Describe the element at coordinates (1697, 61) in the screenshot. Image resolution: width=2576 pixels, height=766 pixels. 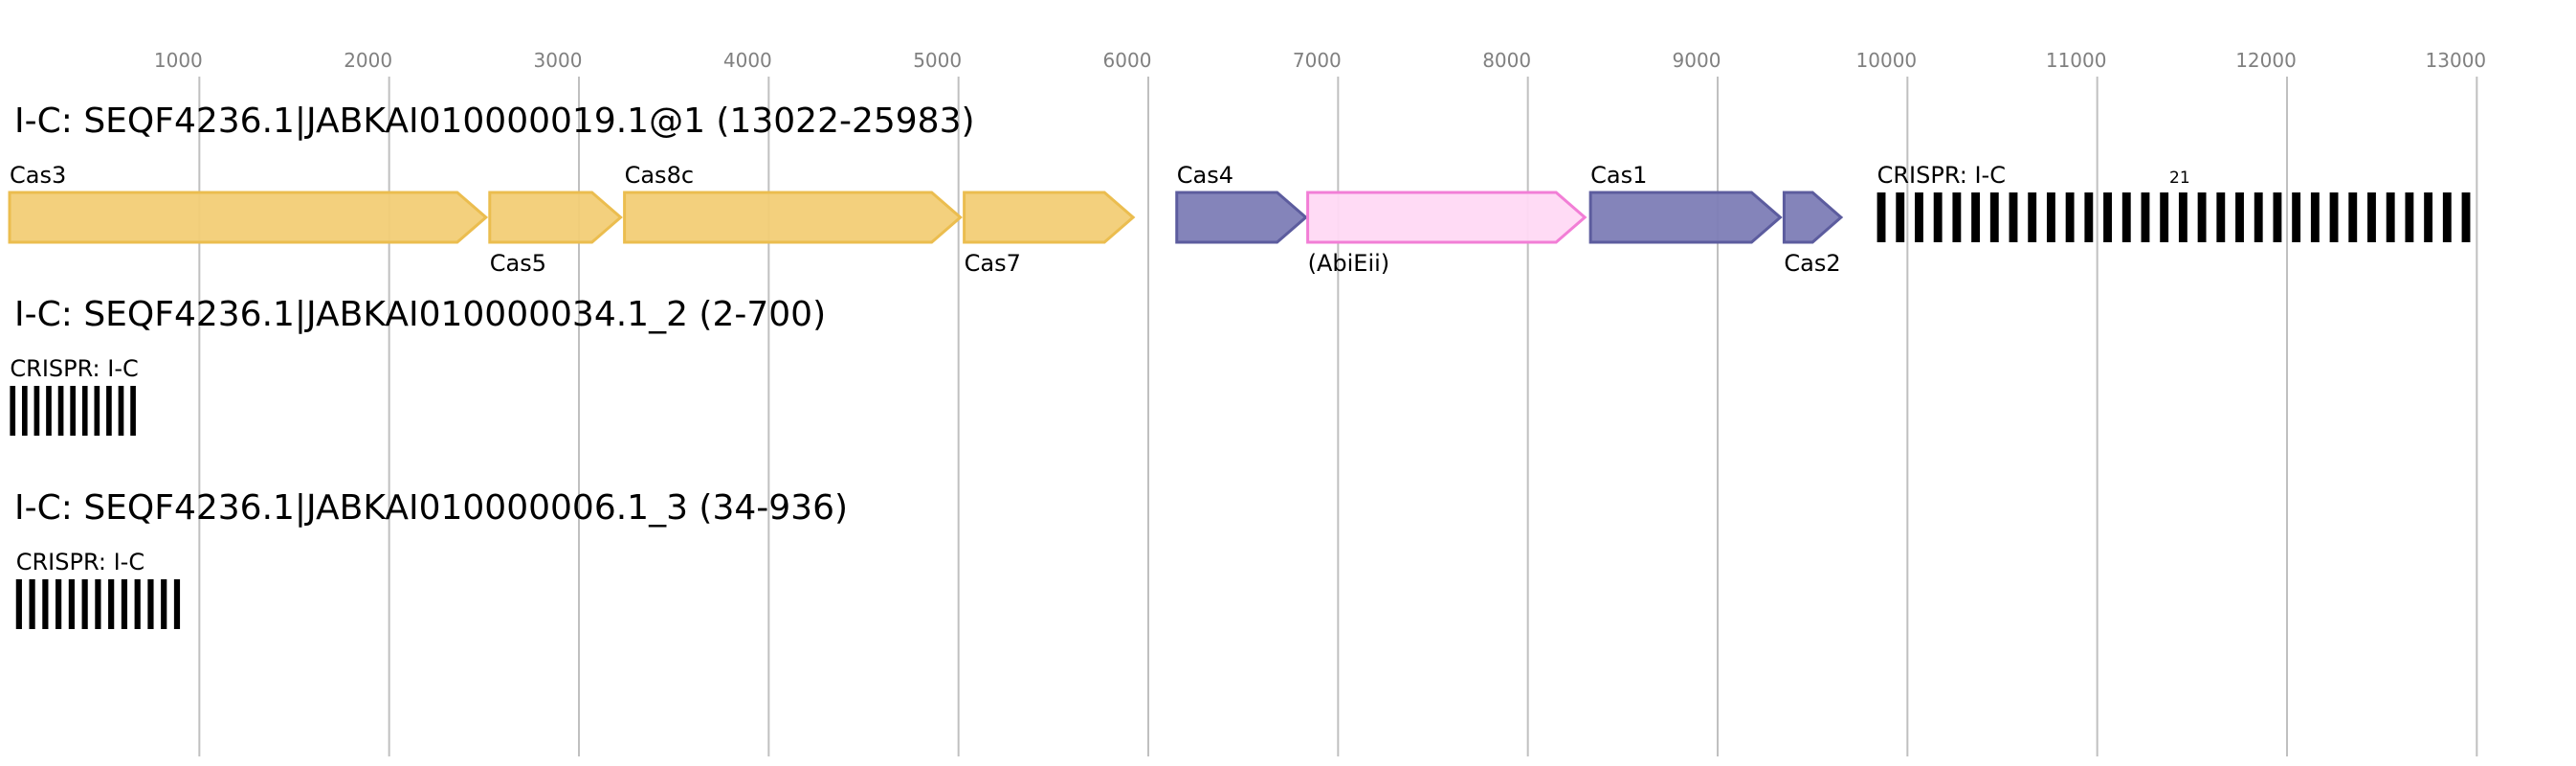
I see `axis-tick-label: 9000` at that location.